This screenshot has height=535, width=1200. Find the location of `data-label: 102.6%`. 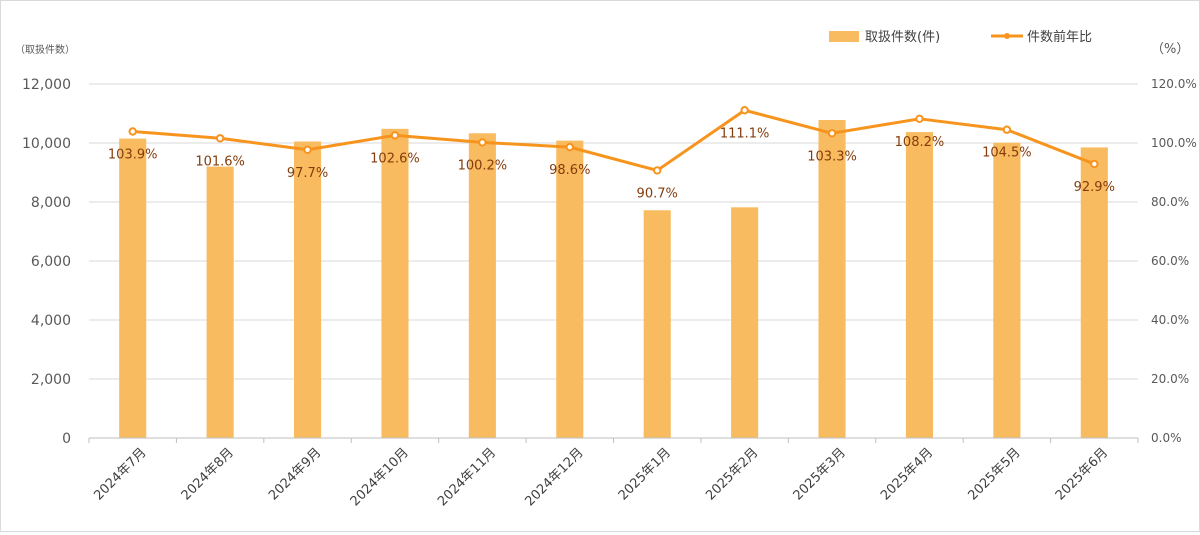

data-label: 102.6% is located at coordinates (395, 158).